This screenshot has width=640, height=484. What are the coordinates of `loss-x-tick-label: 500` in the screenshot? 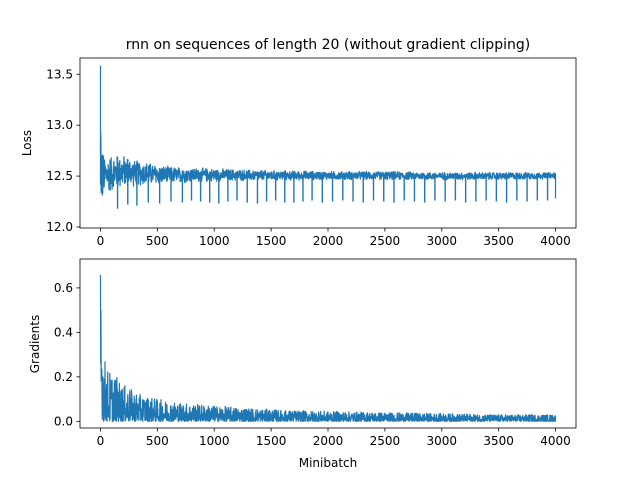 It's located at (157, 241).